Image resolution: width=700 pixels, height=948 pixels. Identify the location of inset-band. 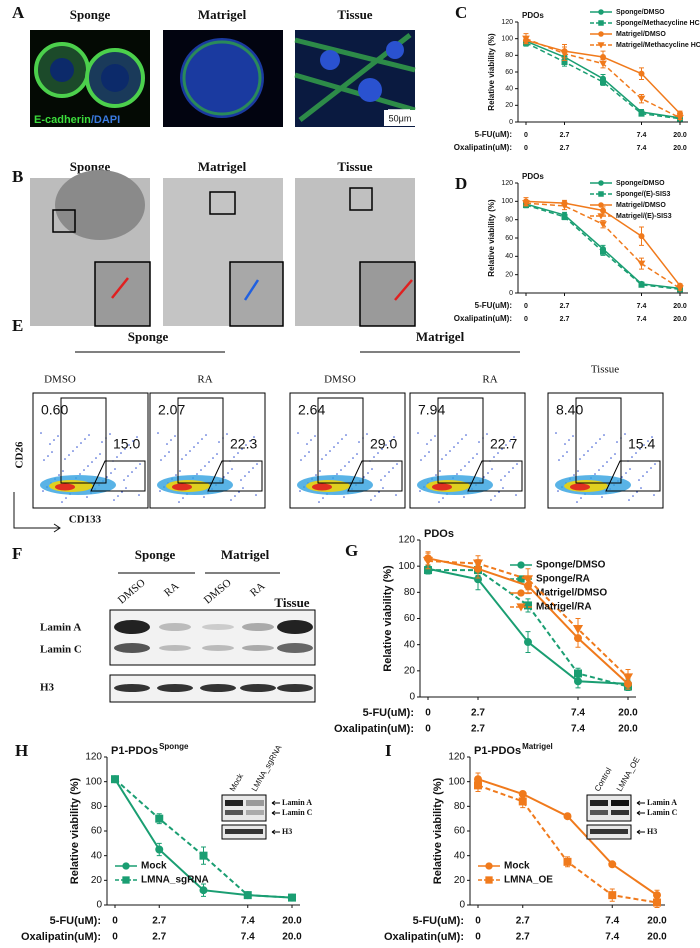
(609, 831).